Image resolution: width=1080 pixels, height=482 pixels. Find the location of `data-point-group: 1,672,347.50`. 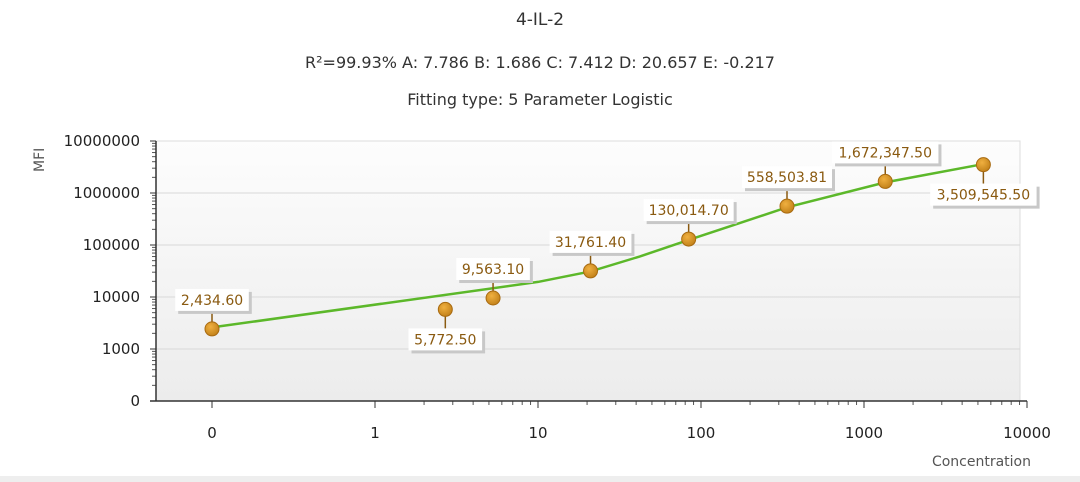

data-point-group: 1,672,347.50 is located at coordinates (887, 165).